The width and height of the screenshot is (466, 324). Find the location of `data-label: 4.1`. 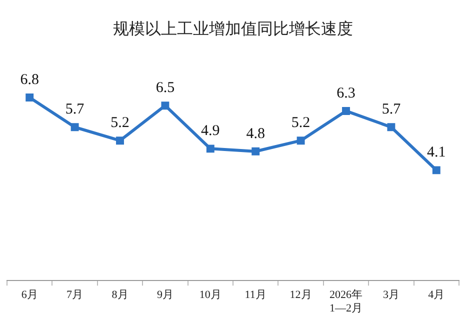

data-label: 4.1 is located at coordinates (436, 152).